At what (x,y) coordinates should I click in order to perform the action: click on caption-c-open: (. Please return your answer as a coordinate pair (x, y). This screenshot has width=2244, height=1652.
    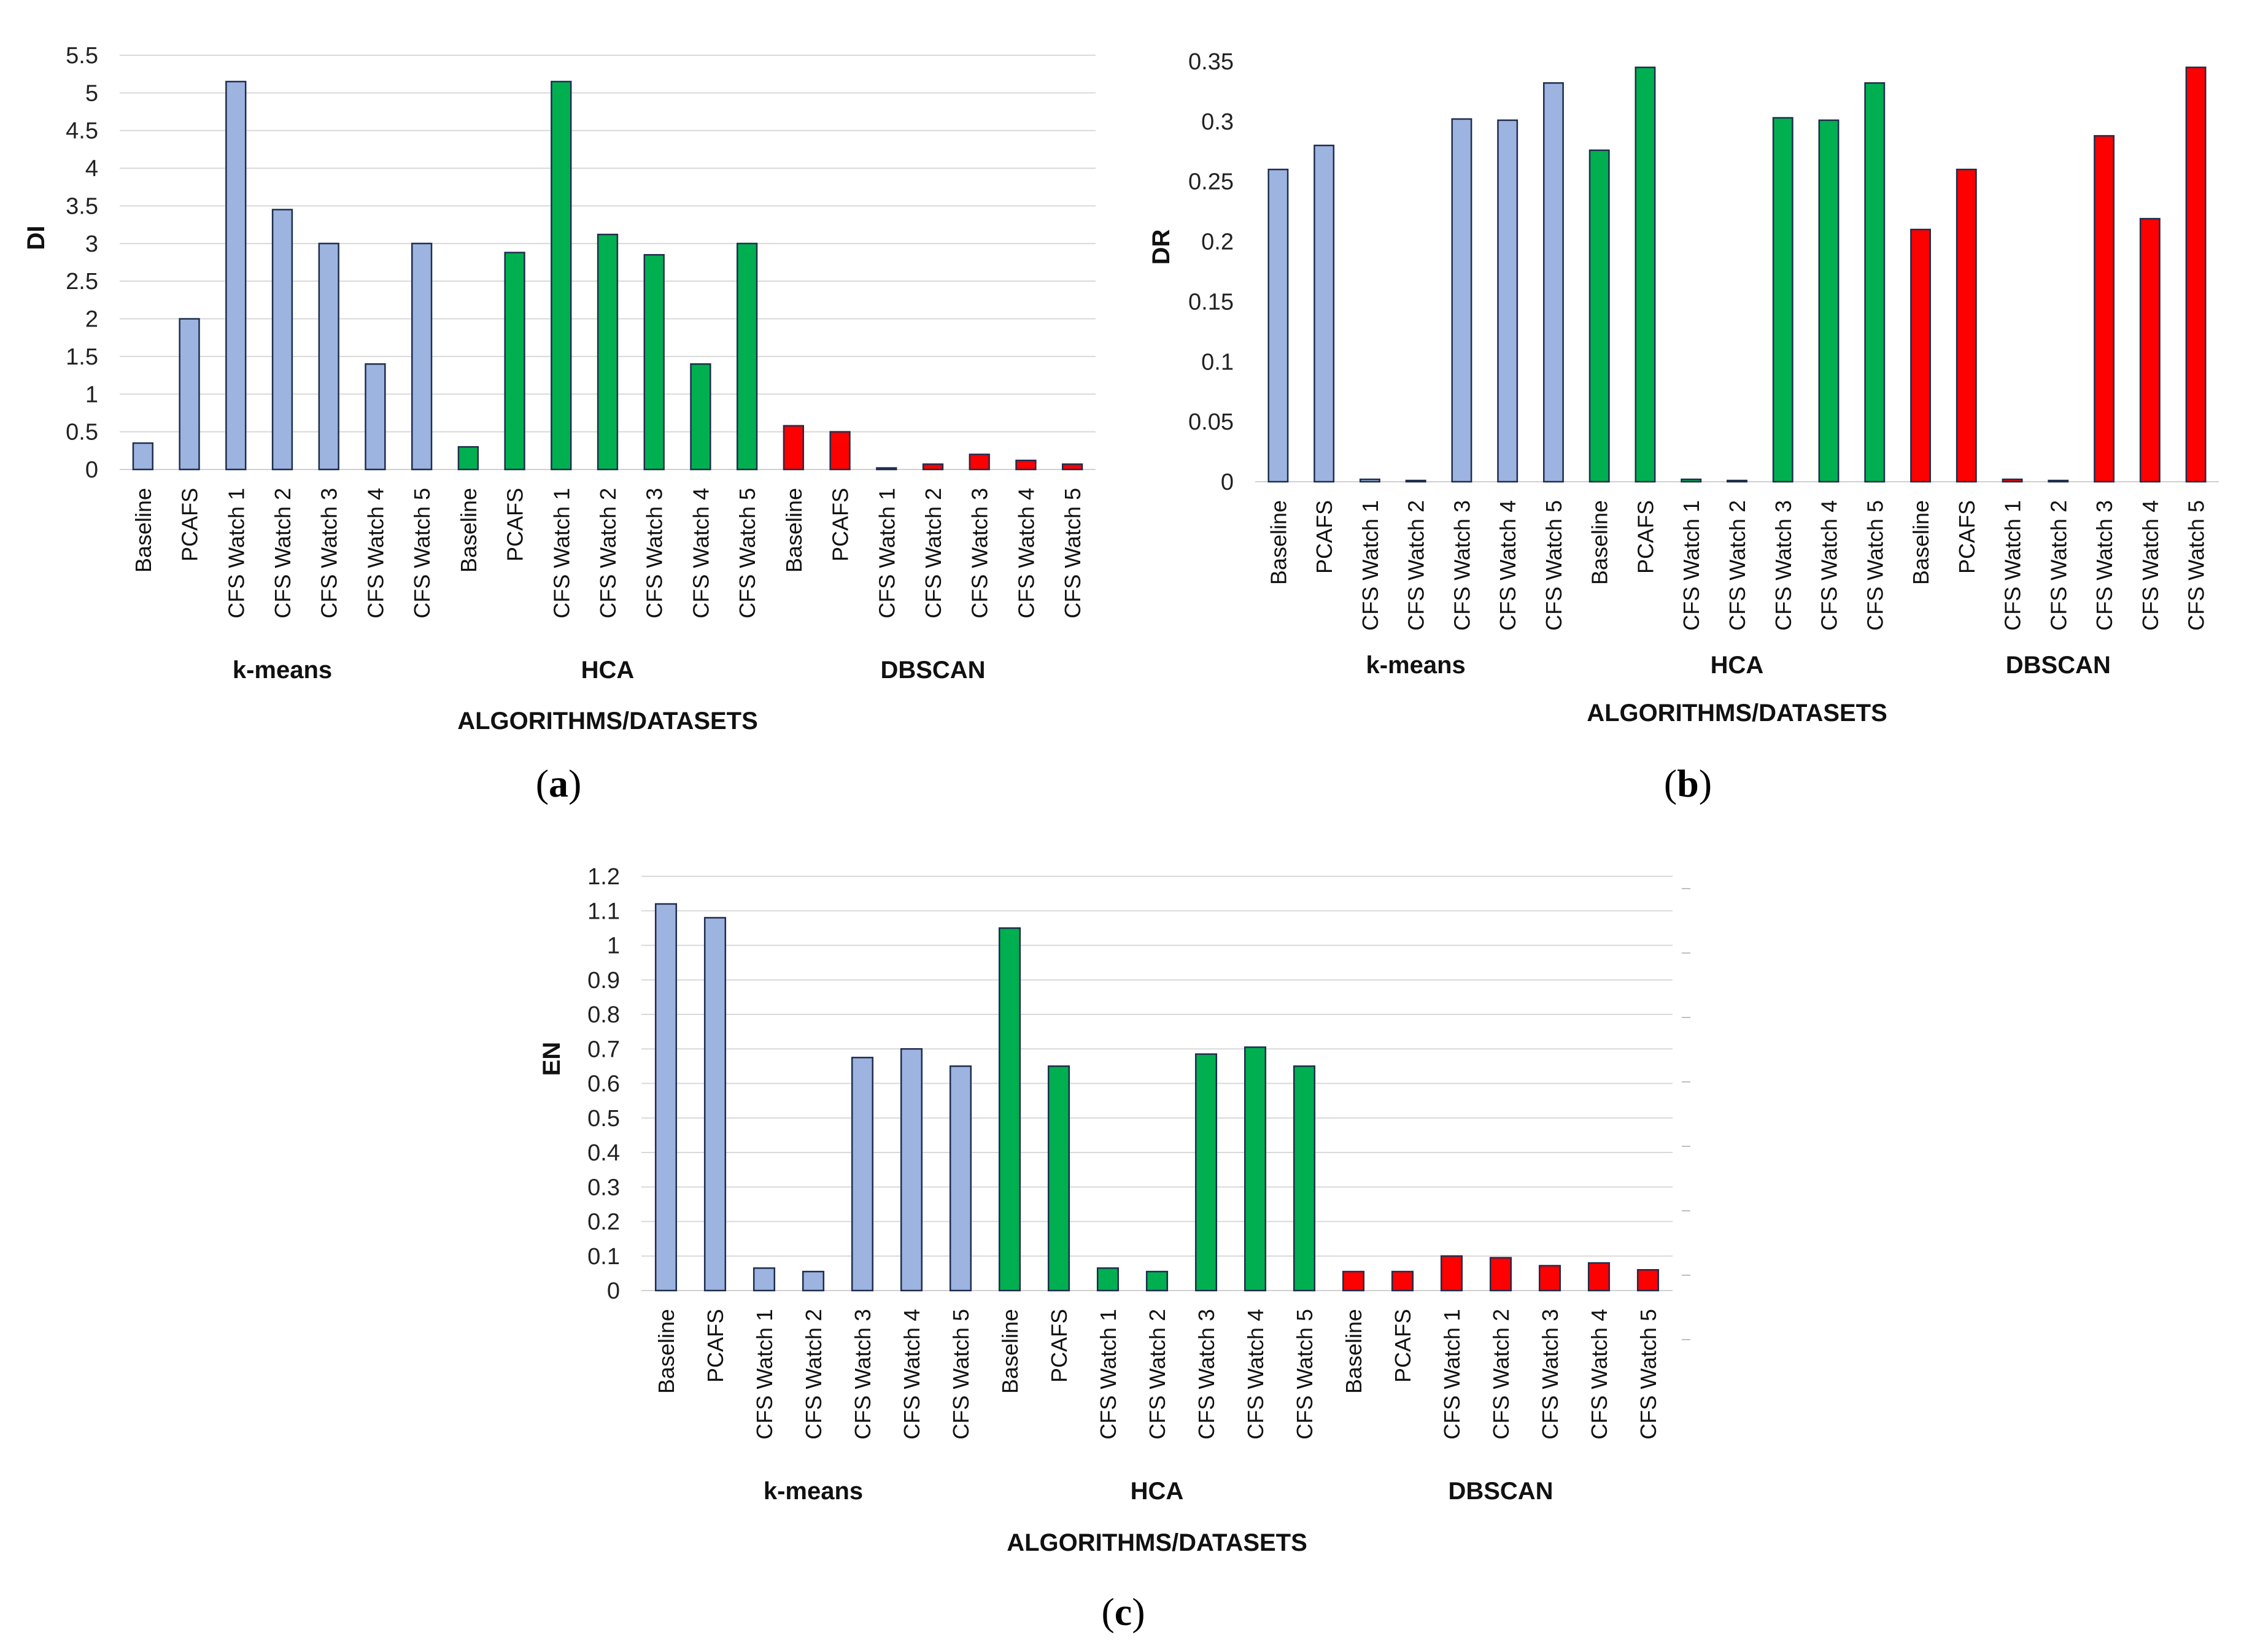
    Looking at the image, I should click on (1108, 1612).